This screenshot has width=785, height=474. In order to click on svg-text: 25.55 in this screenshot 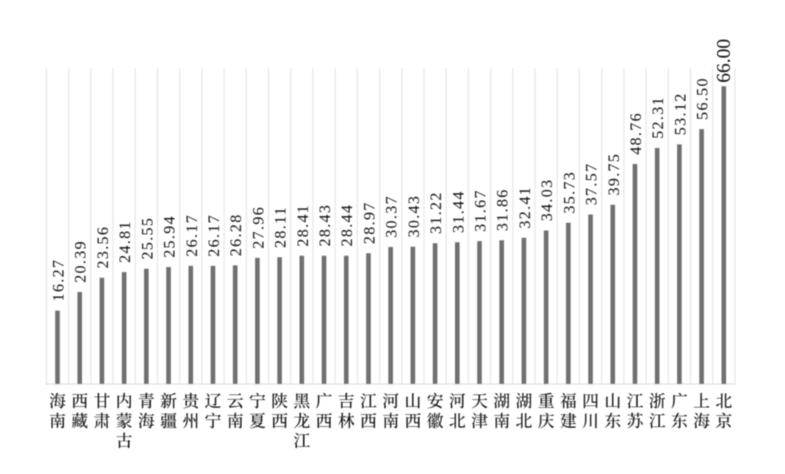, I will do `click(147, 238)`.